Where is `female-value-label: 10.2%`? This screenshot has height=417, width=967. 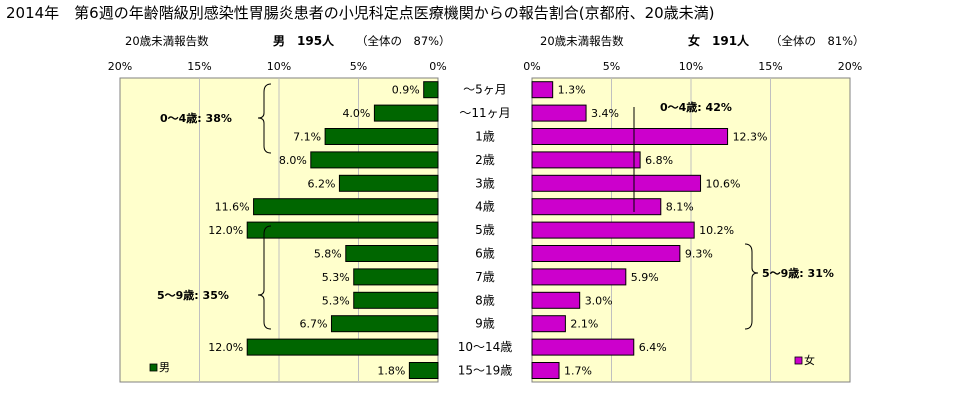 female-value-label: 10.2% is located at coordinates (716, 230).